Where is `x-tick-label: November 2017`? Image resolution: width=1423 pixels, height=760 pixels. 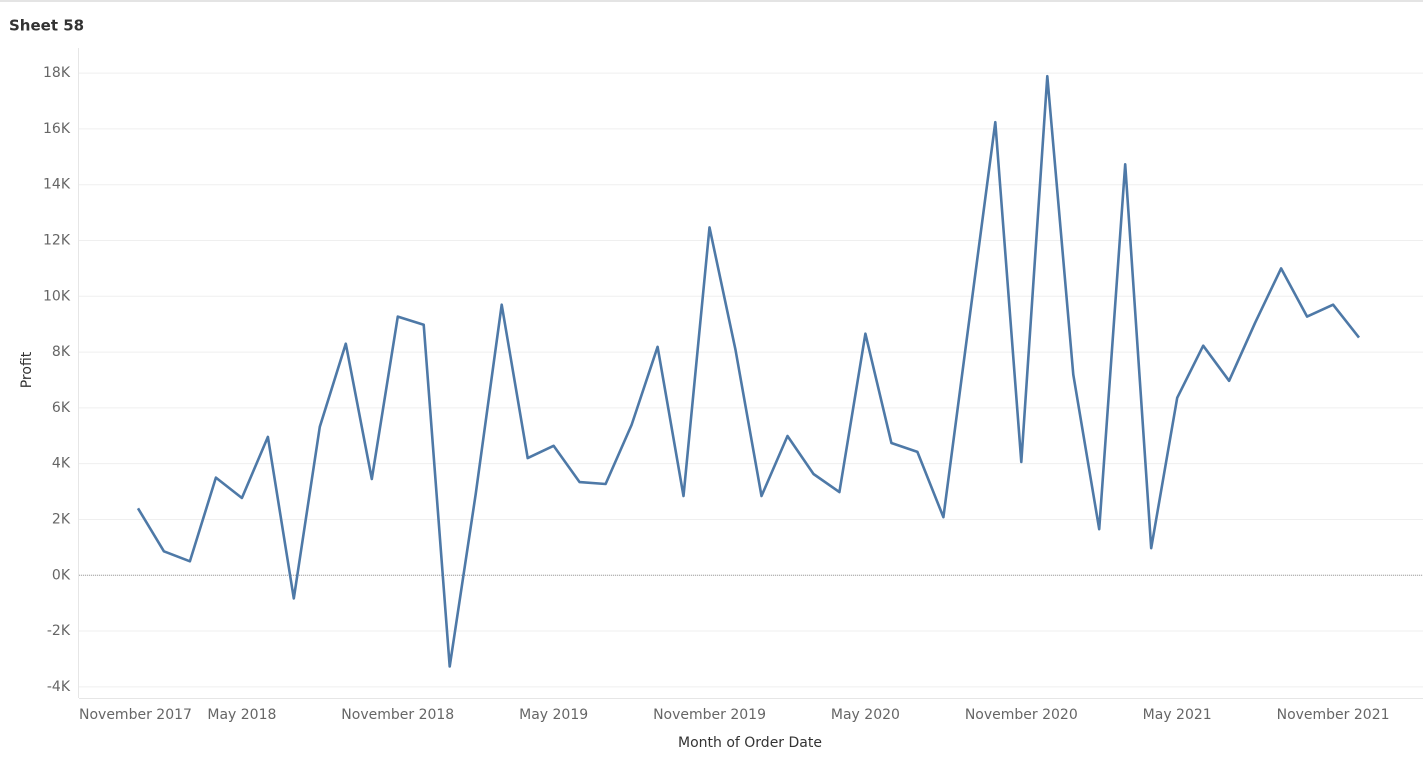
x-tick-label: November 2017 is located at coordinates (135, 715).